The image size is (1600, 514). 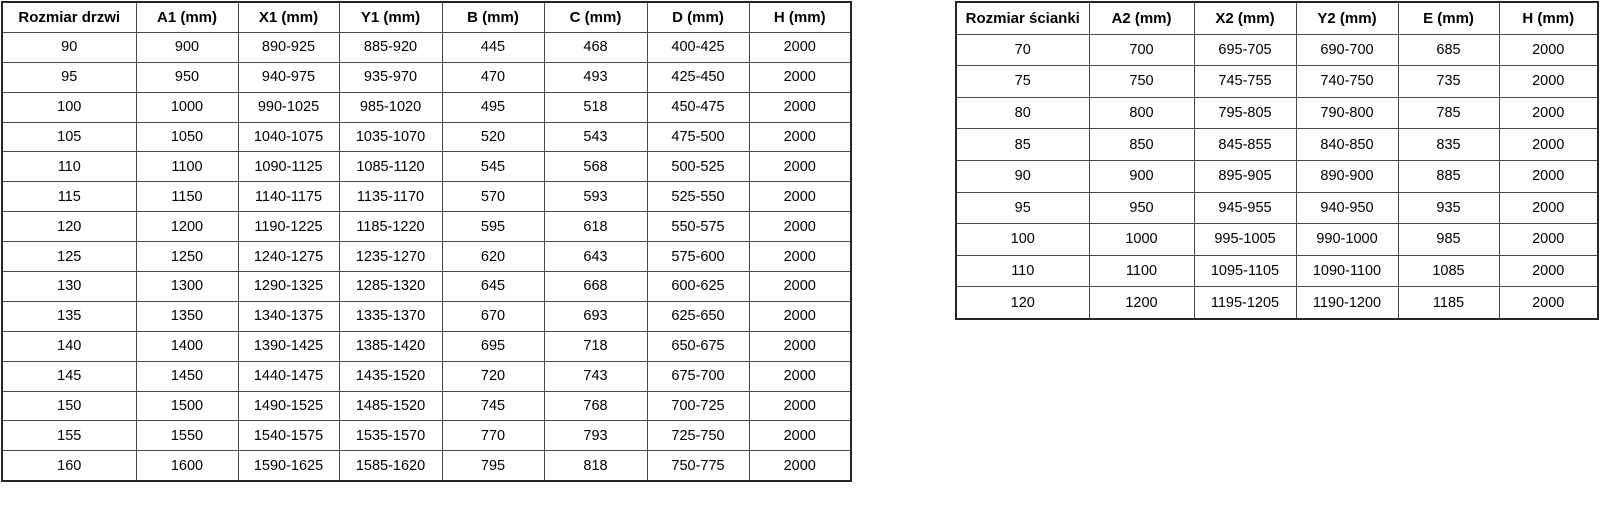 What do you see at coordinates (1141, 50) in the screenshot?
I see `table-cell: 700` at bounding box center [1141, 50].